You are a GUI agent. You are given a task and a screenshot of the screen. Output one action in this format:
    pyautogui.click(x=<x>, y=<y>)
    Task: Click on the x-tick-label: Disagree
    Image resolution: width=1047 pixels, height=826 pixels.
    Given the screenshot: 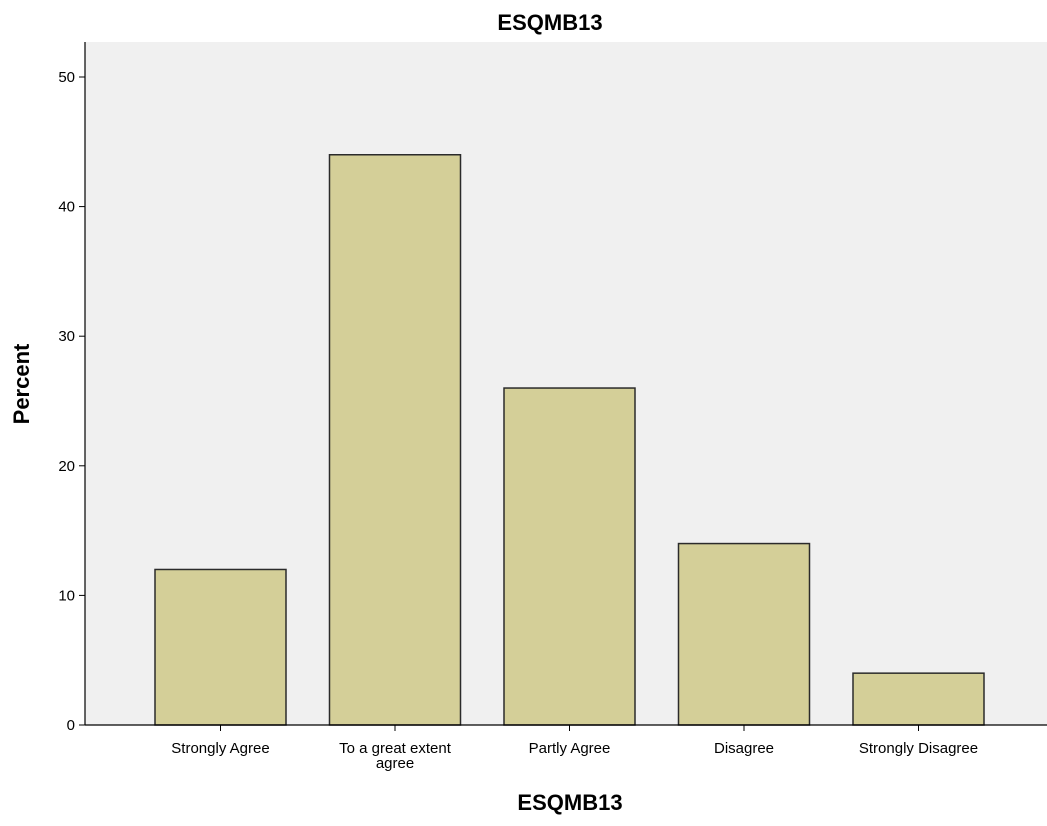 What is the action you would take?
    pyautogui.click(x=744, y=748)
    